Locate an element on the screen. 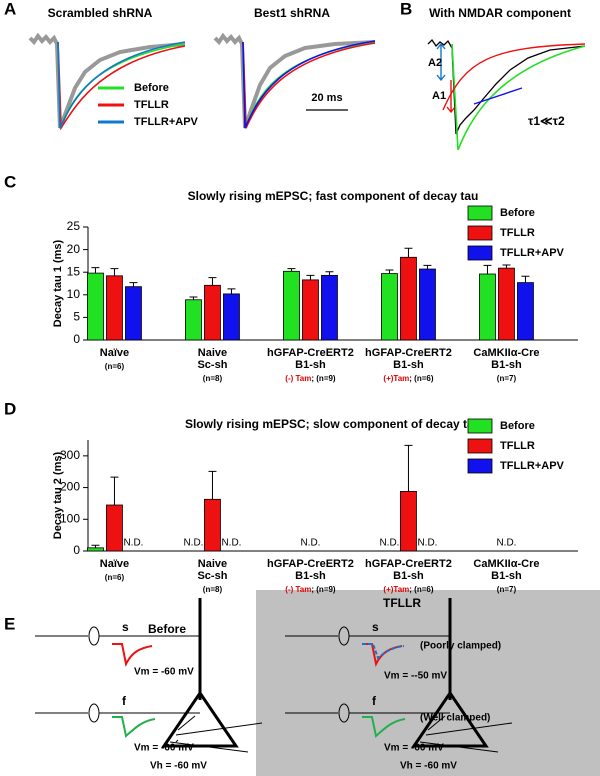 This screenshot has height=776, width=600. legend-label: TFLLR is located at coordinates (517, 233).